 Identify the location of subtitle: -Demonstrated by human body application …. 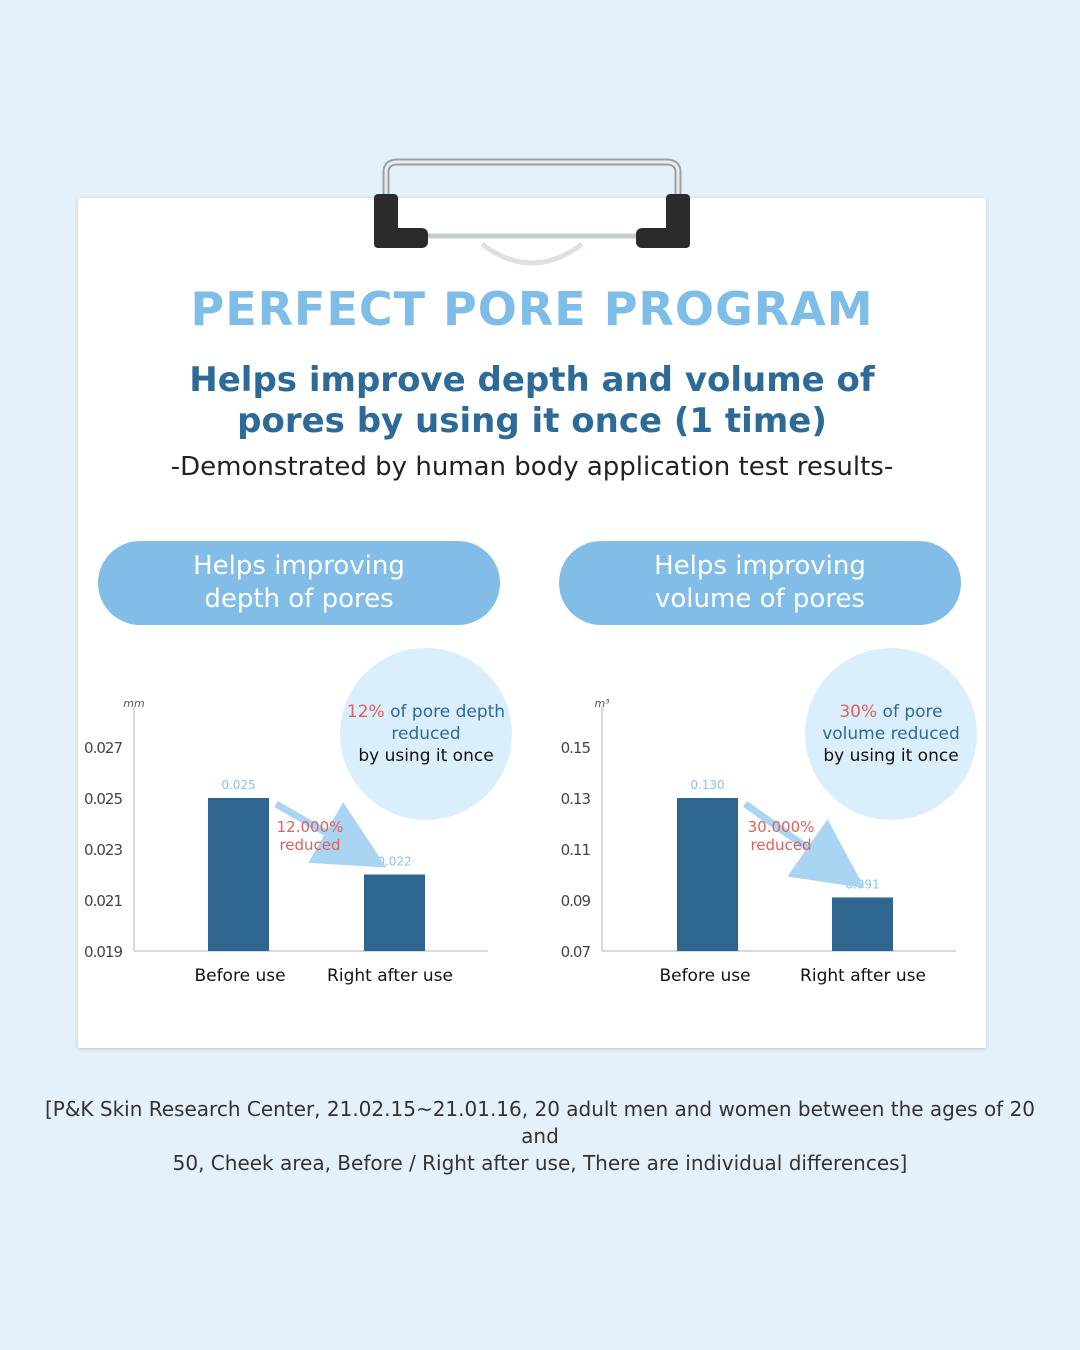
(532, 467).